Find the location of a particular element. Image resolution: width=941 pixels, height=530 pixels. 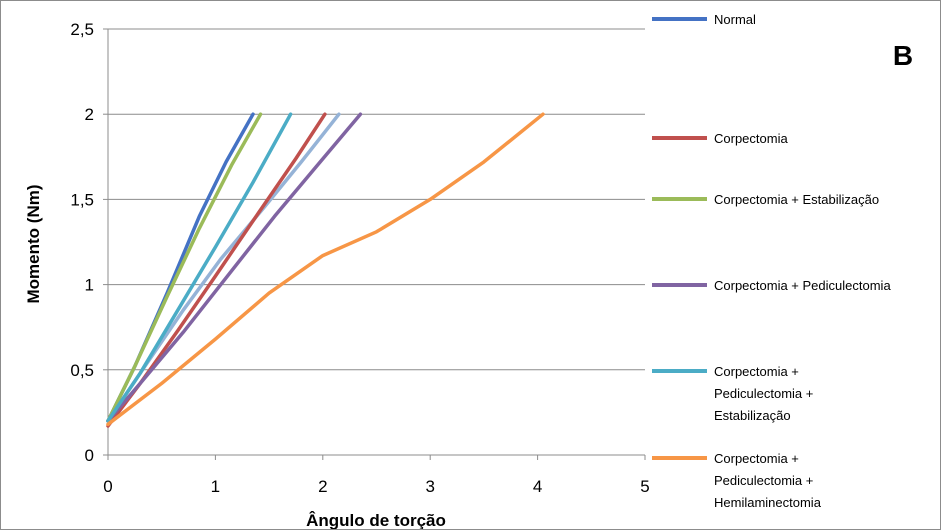

y-tick-label: 1 is located at coordinates (89, 285).